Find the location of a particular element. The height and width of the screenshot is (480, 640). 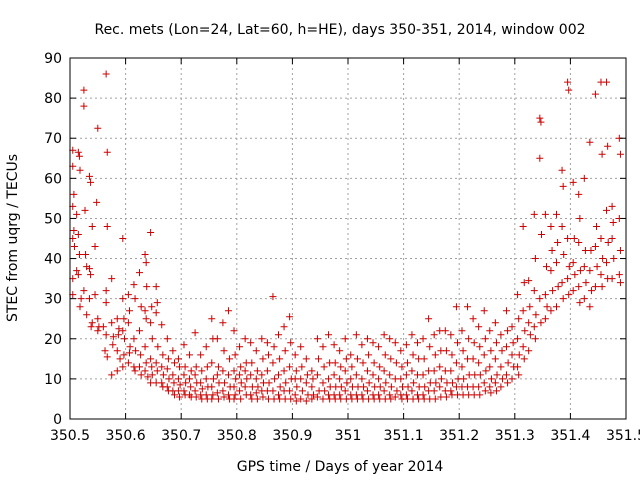

x-tick-label: 350.6 is located at coordinates (126, 436).